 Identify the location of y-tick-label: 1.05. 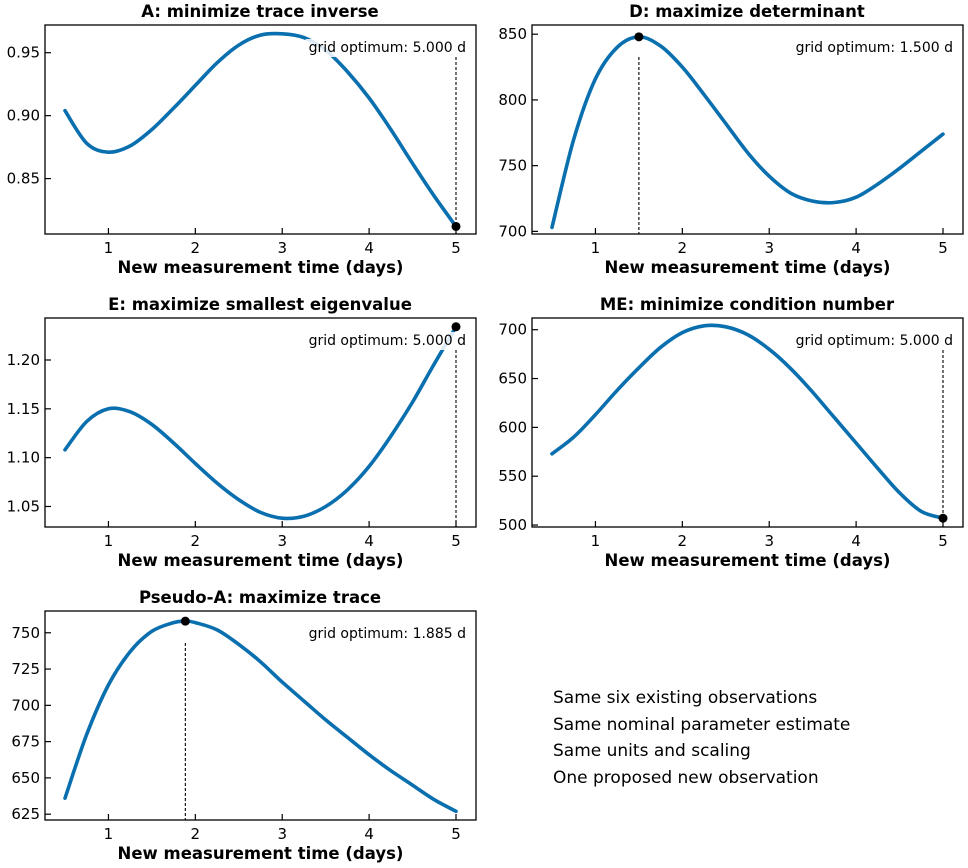
(23, 506).